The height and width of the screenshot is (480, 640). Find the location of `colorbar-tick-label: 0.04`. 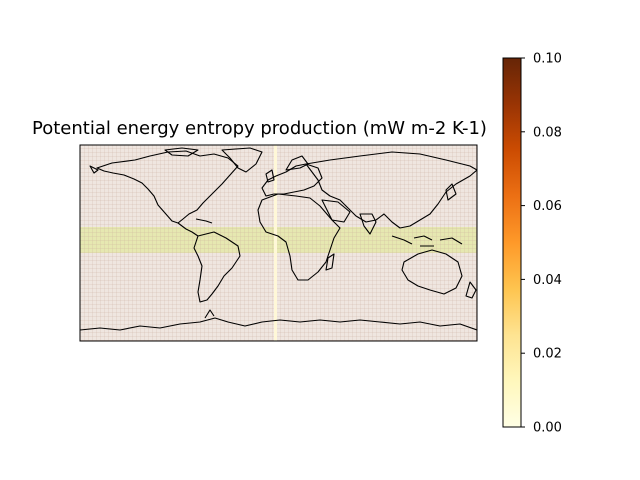

colorbar-tick-label: 0.04 is located at coordinates (547, 280).